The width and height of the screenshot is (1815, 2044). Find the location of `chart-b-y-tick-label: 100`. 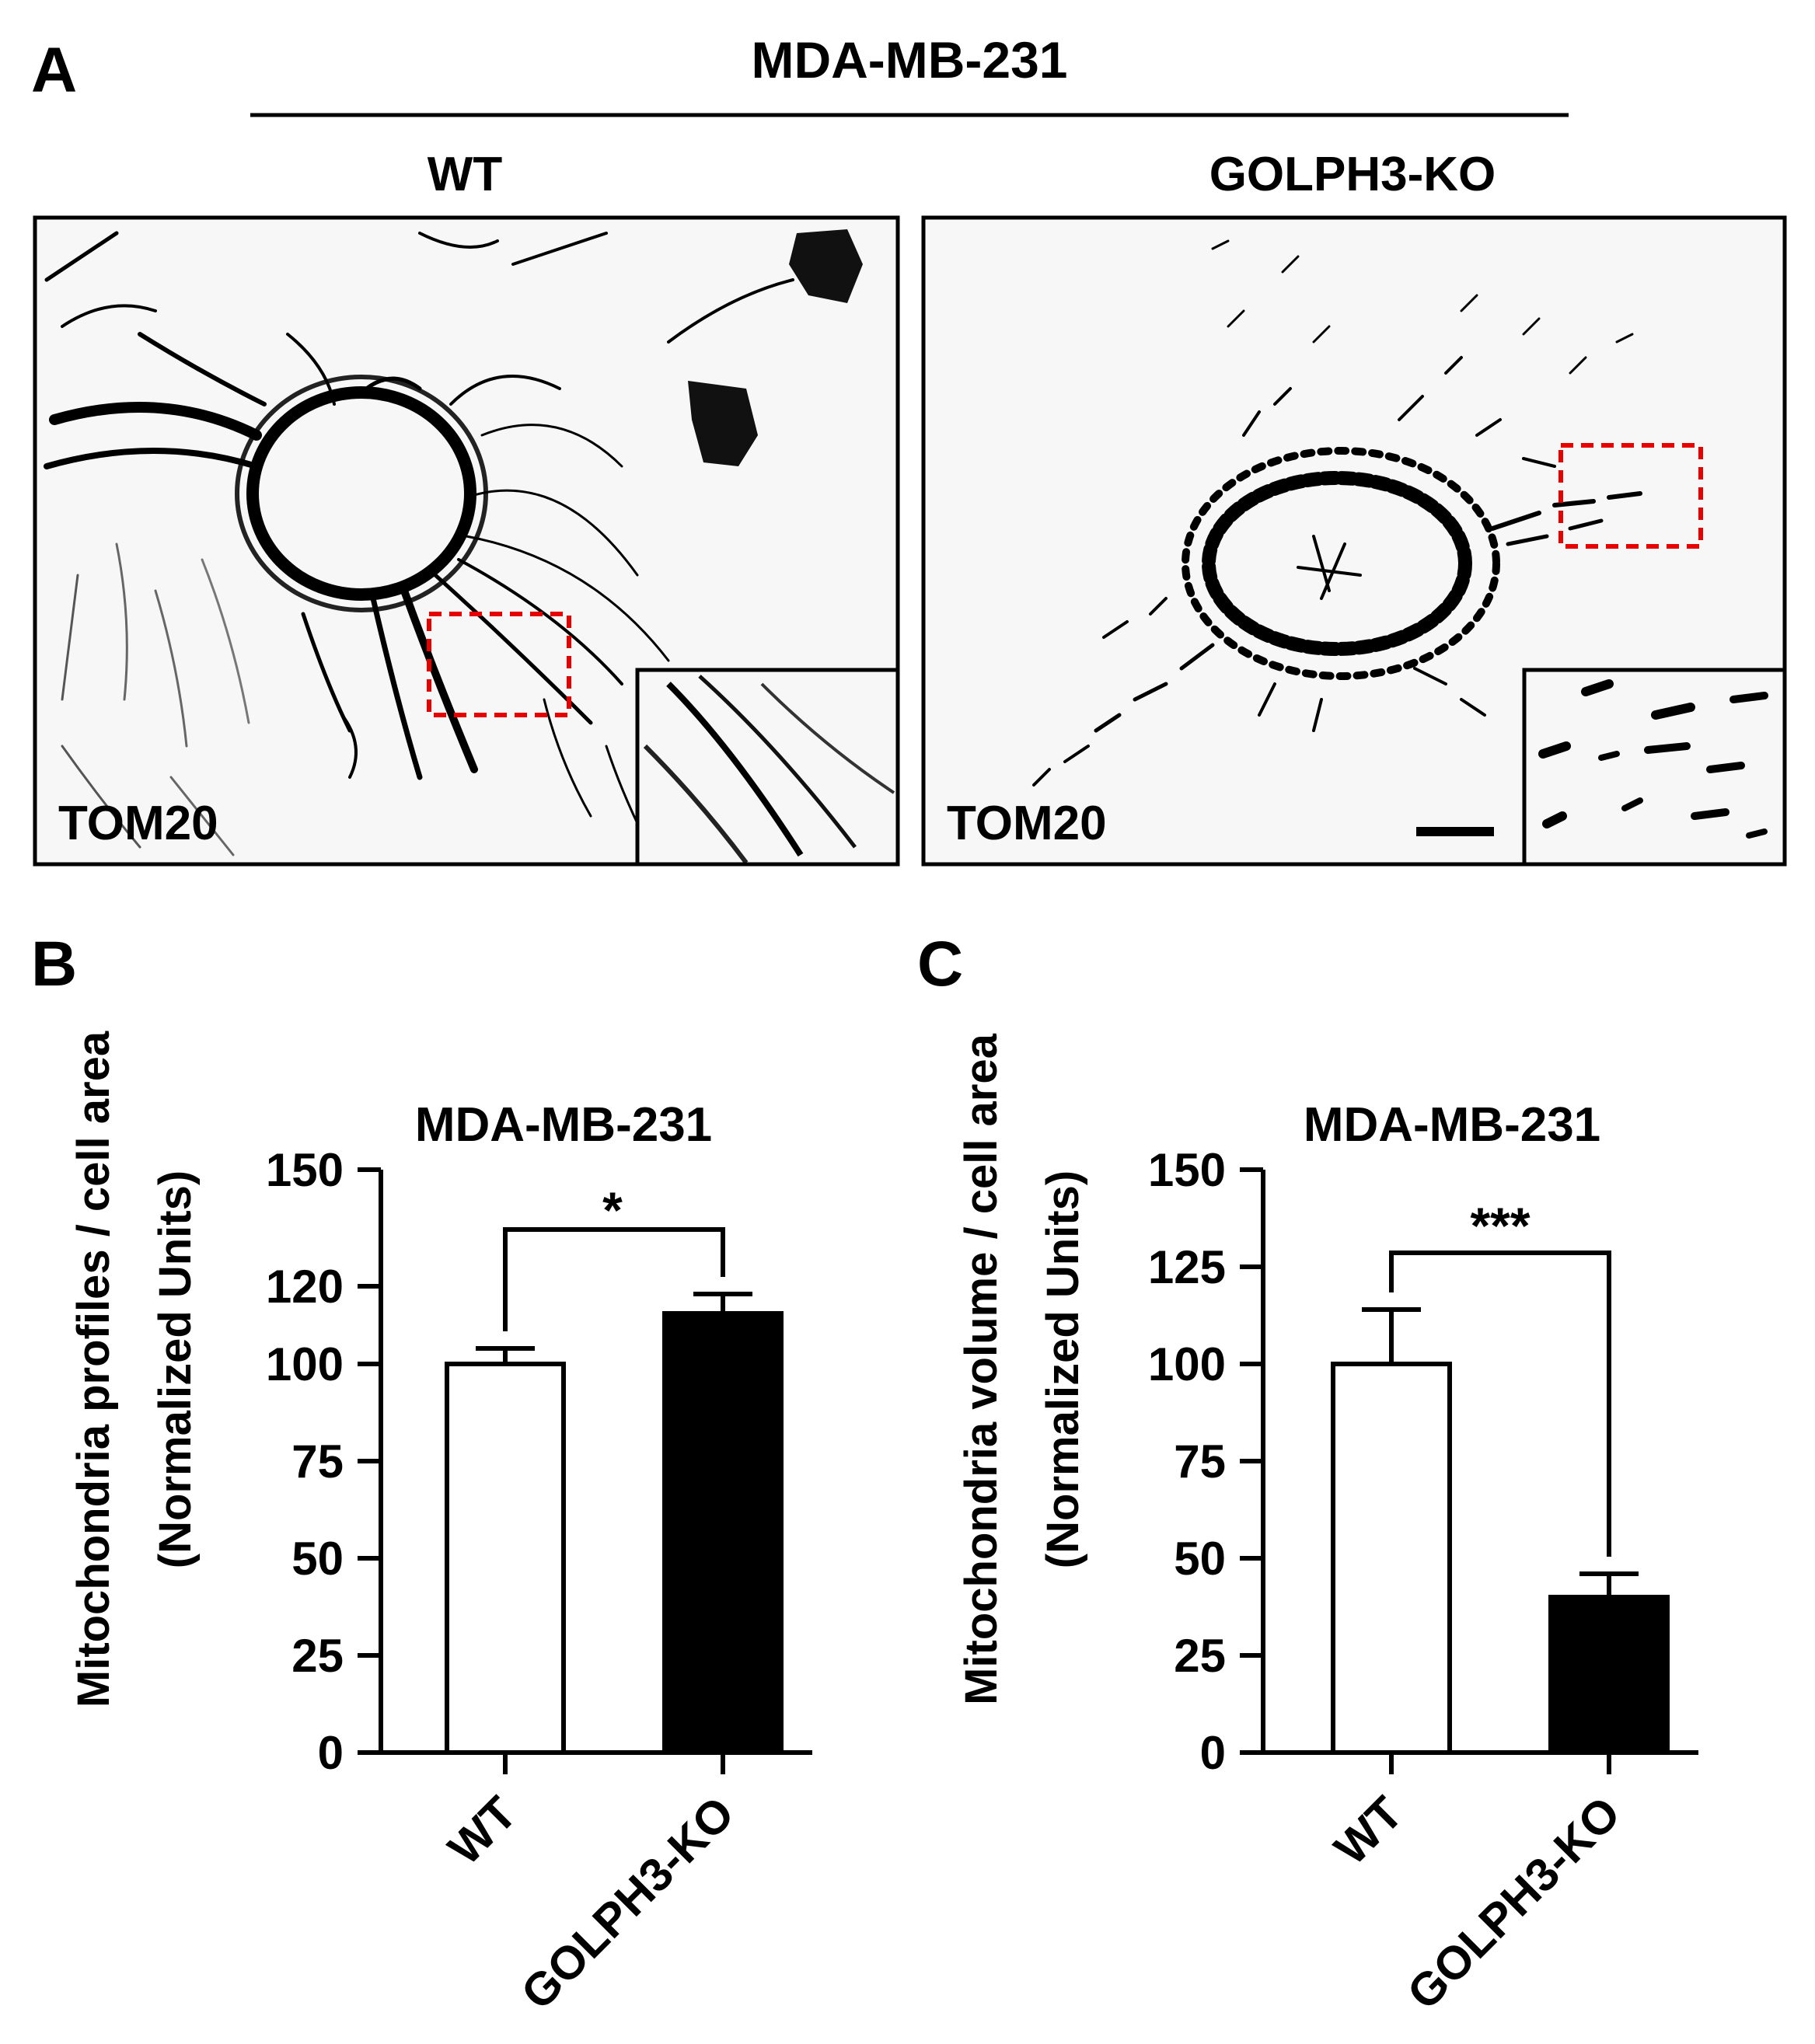

chart-b-y-tick-label: 100 is located at coordinates (305, 1364).